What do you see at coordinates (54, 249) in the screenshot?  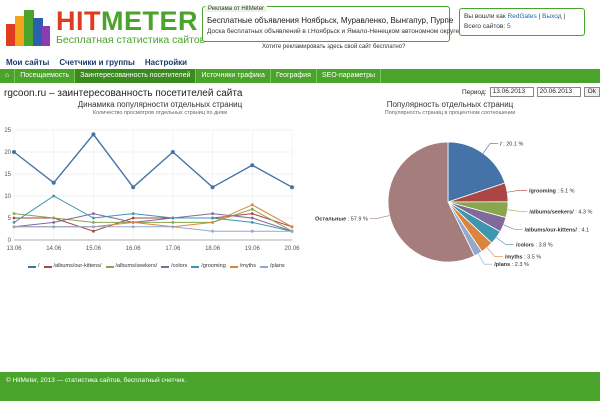 I see `x-tick-label: 14.06` at bounding box center [54, 249].